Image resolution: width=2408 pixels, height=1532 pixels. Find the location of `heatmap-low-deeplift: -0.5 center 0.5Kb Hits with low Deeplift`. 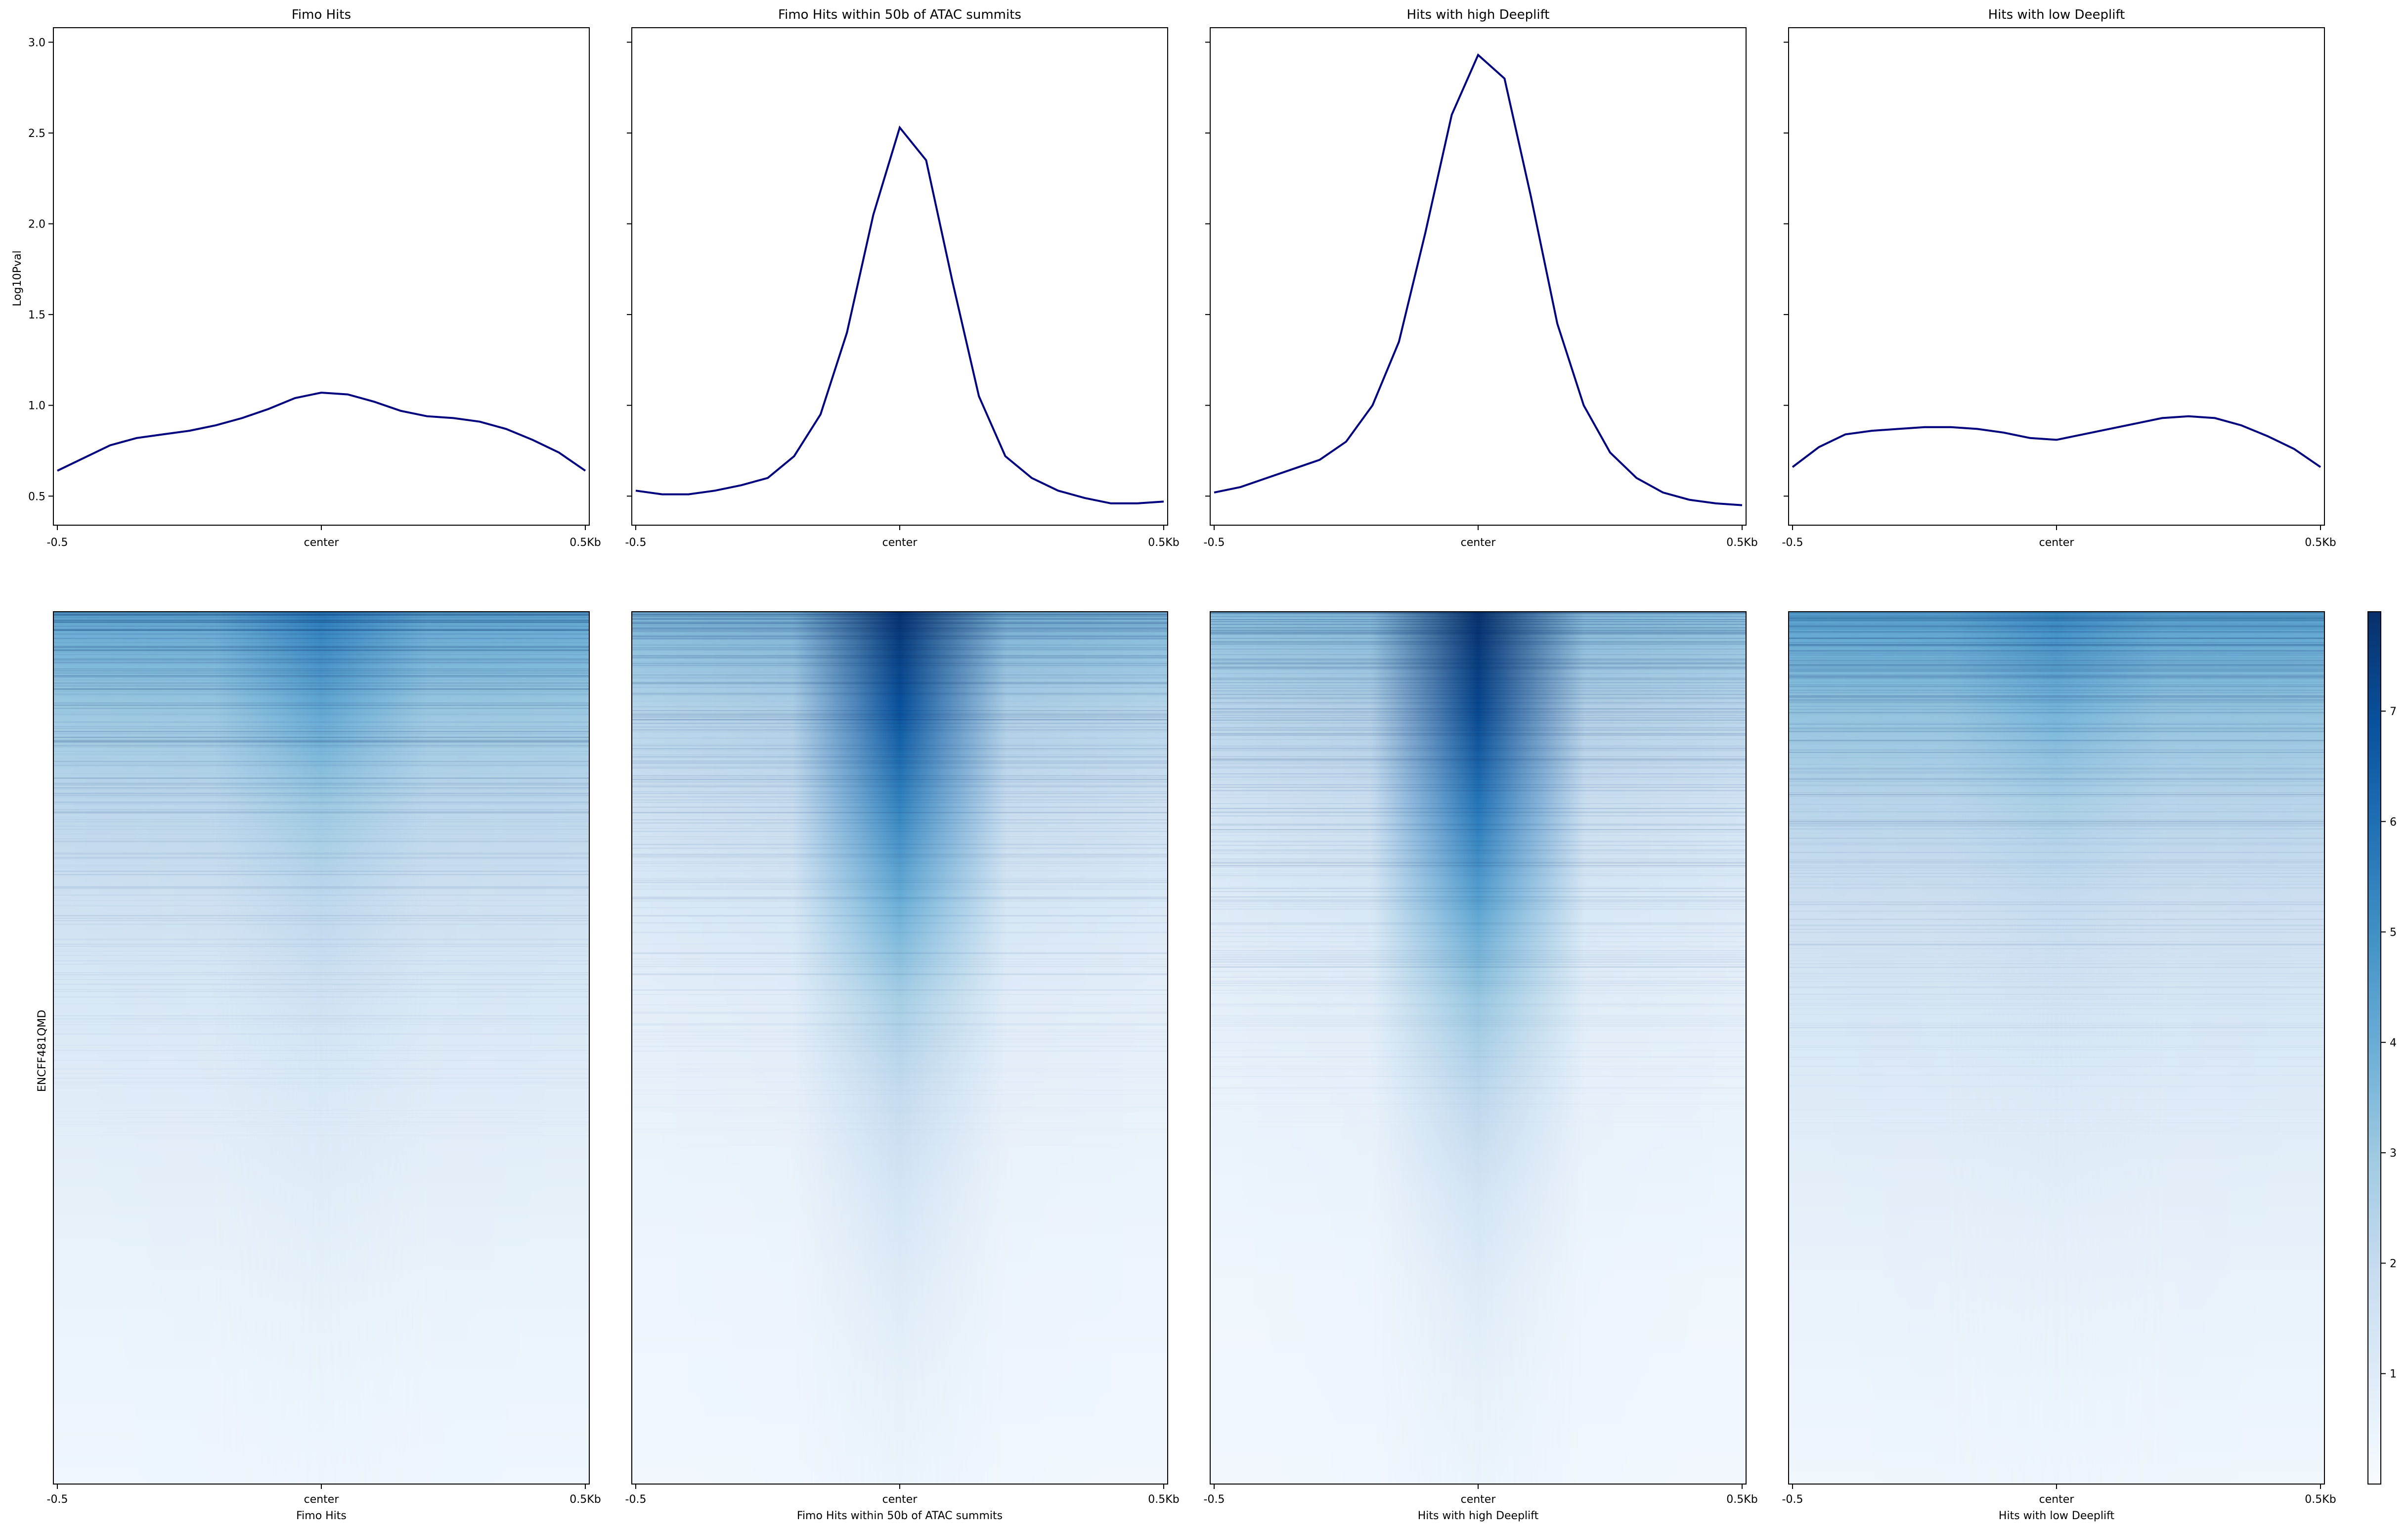

heatmap-low-deeplift: -0.5 center 0.5Kb Hits with low Deeplift is located at coordinates (2059, 1066).